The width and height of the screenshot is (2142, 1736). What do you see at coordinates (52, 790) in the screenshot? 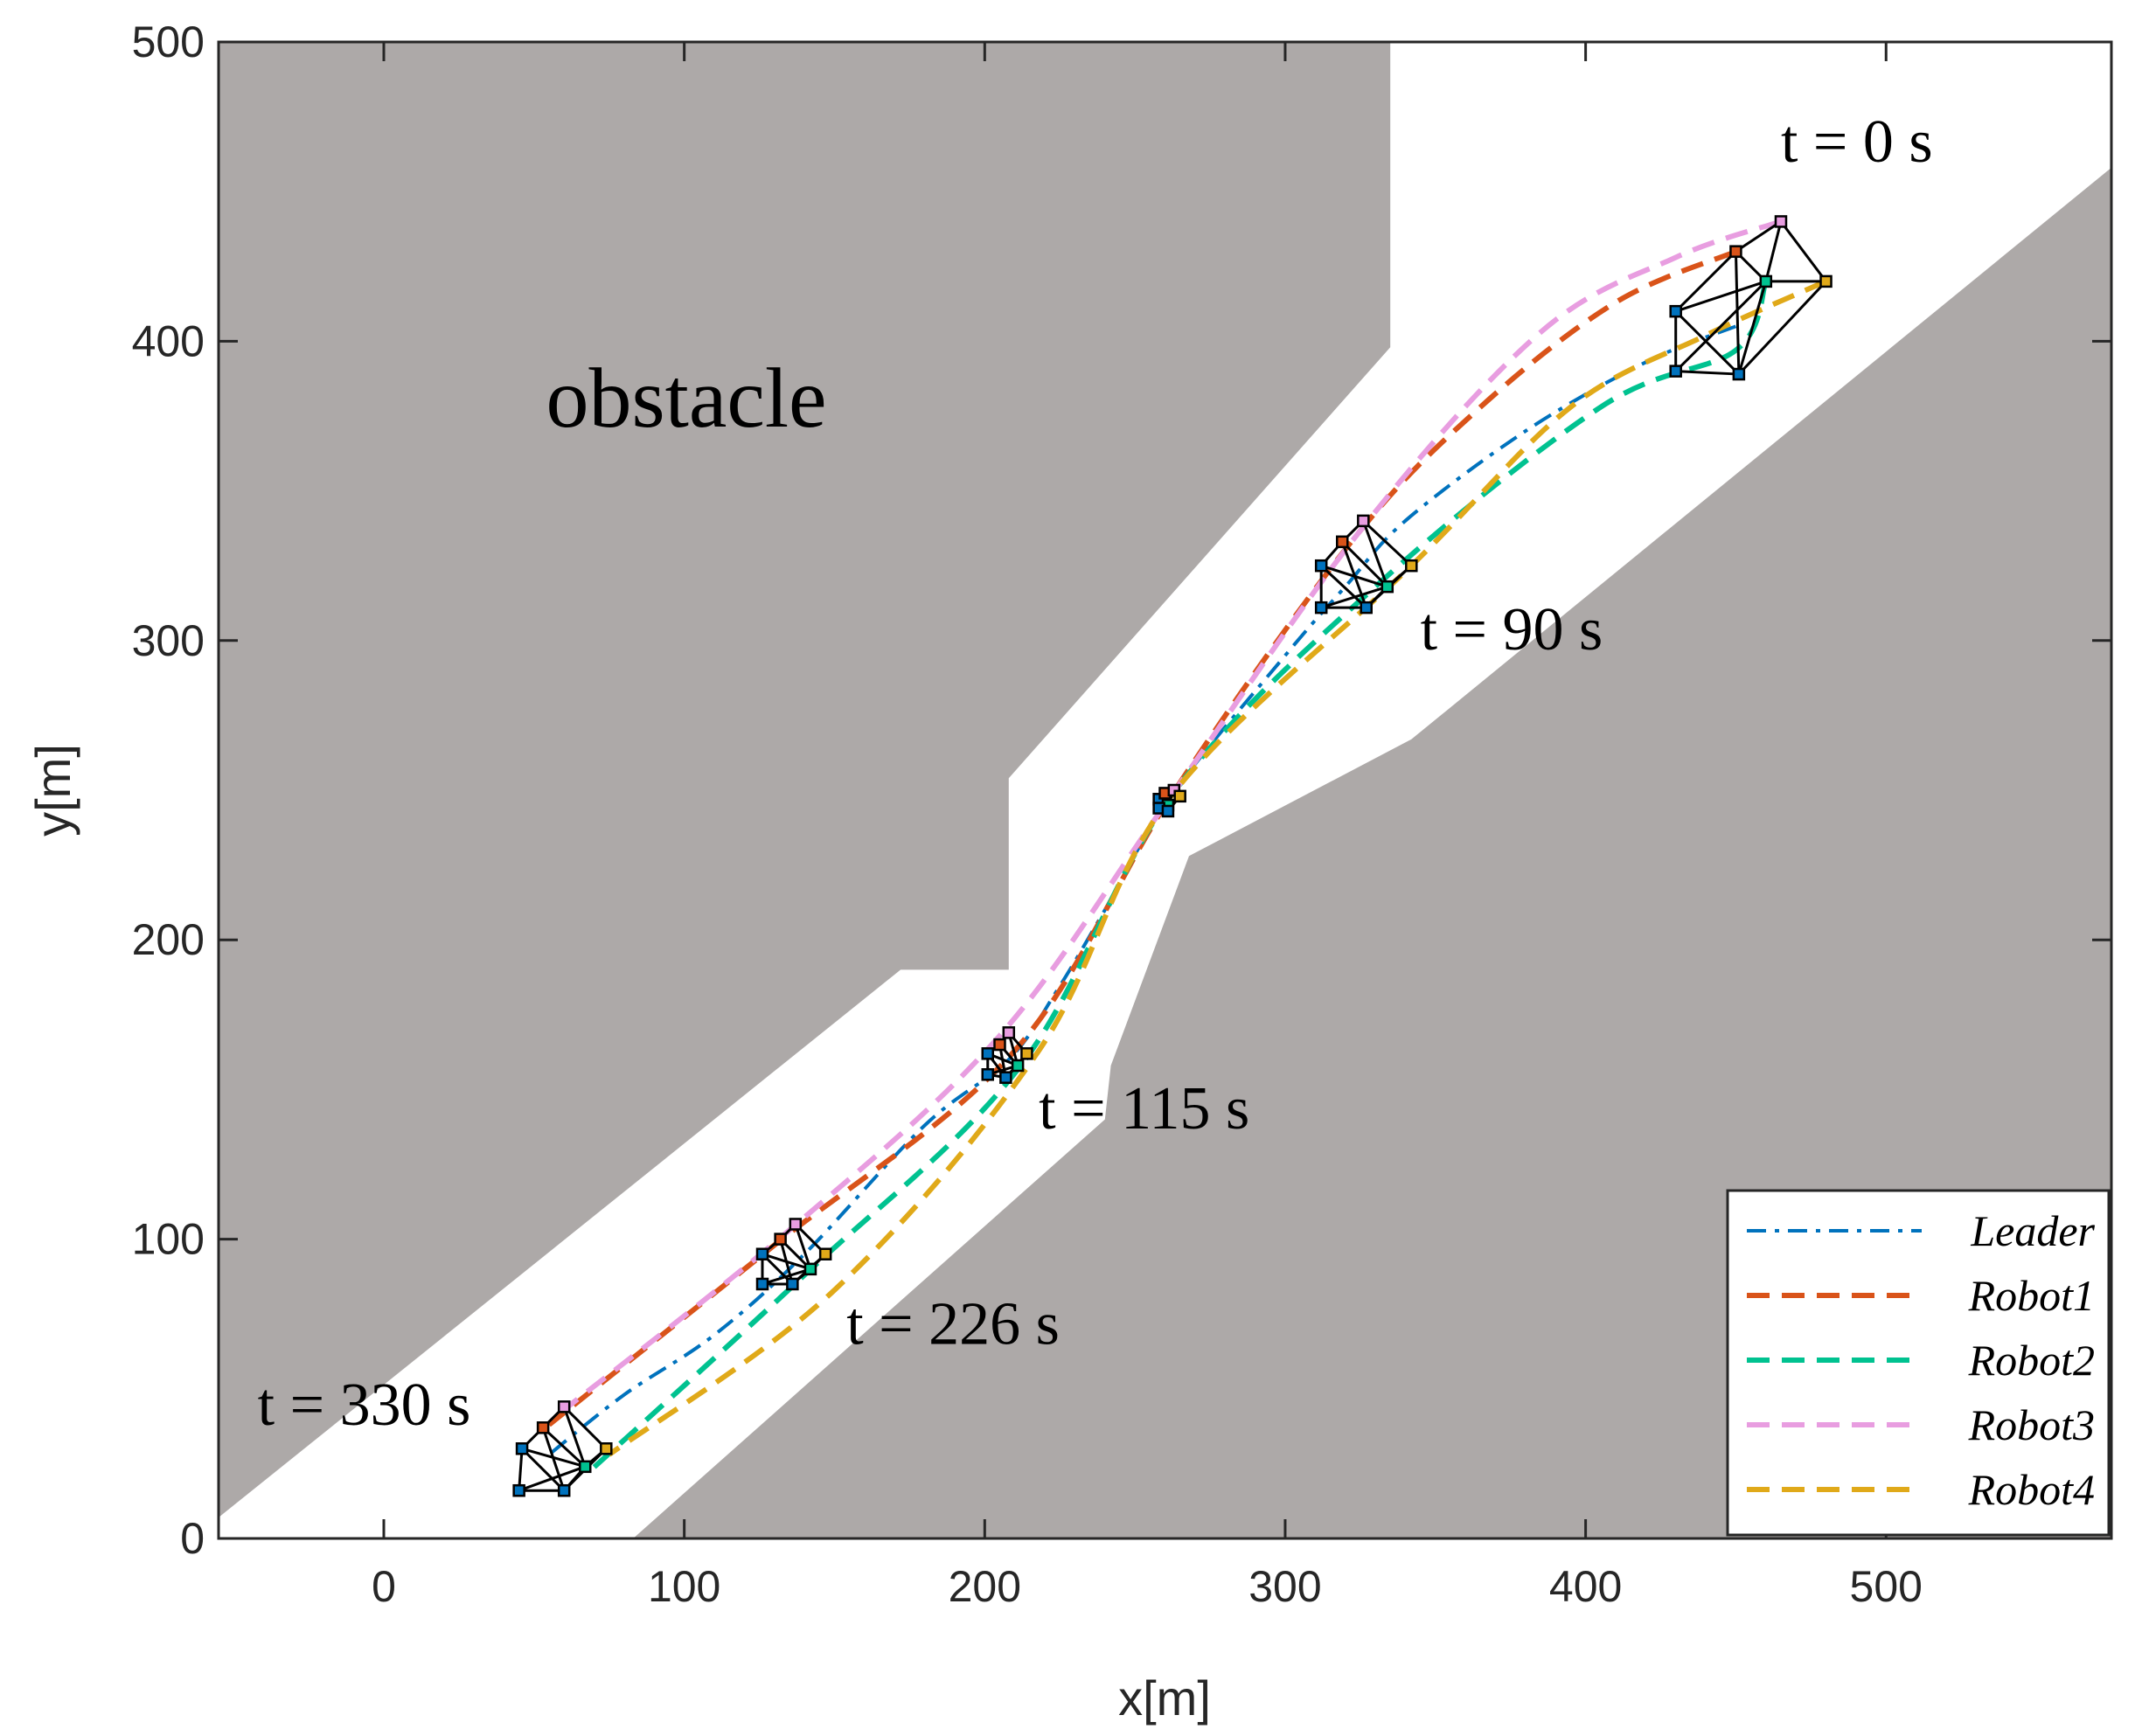
I see `y-axis-label: y[m]` at bounding box center [52, 790].